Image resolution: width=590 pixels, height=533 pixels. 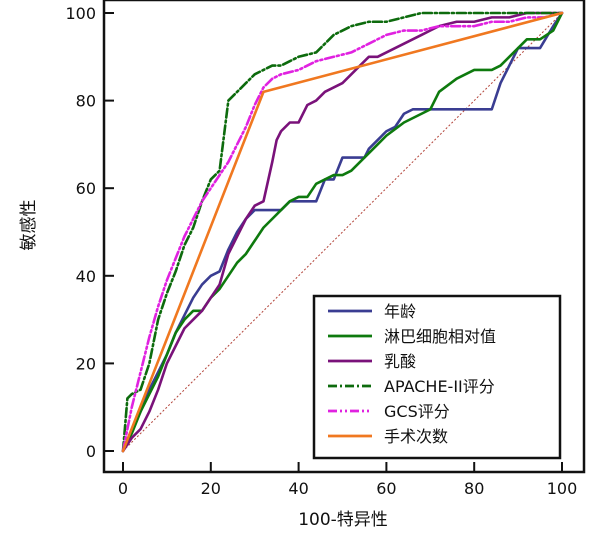 I want to click on x-tick-label: 20, so click(x=211, y=488).